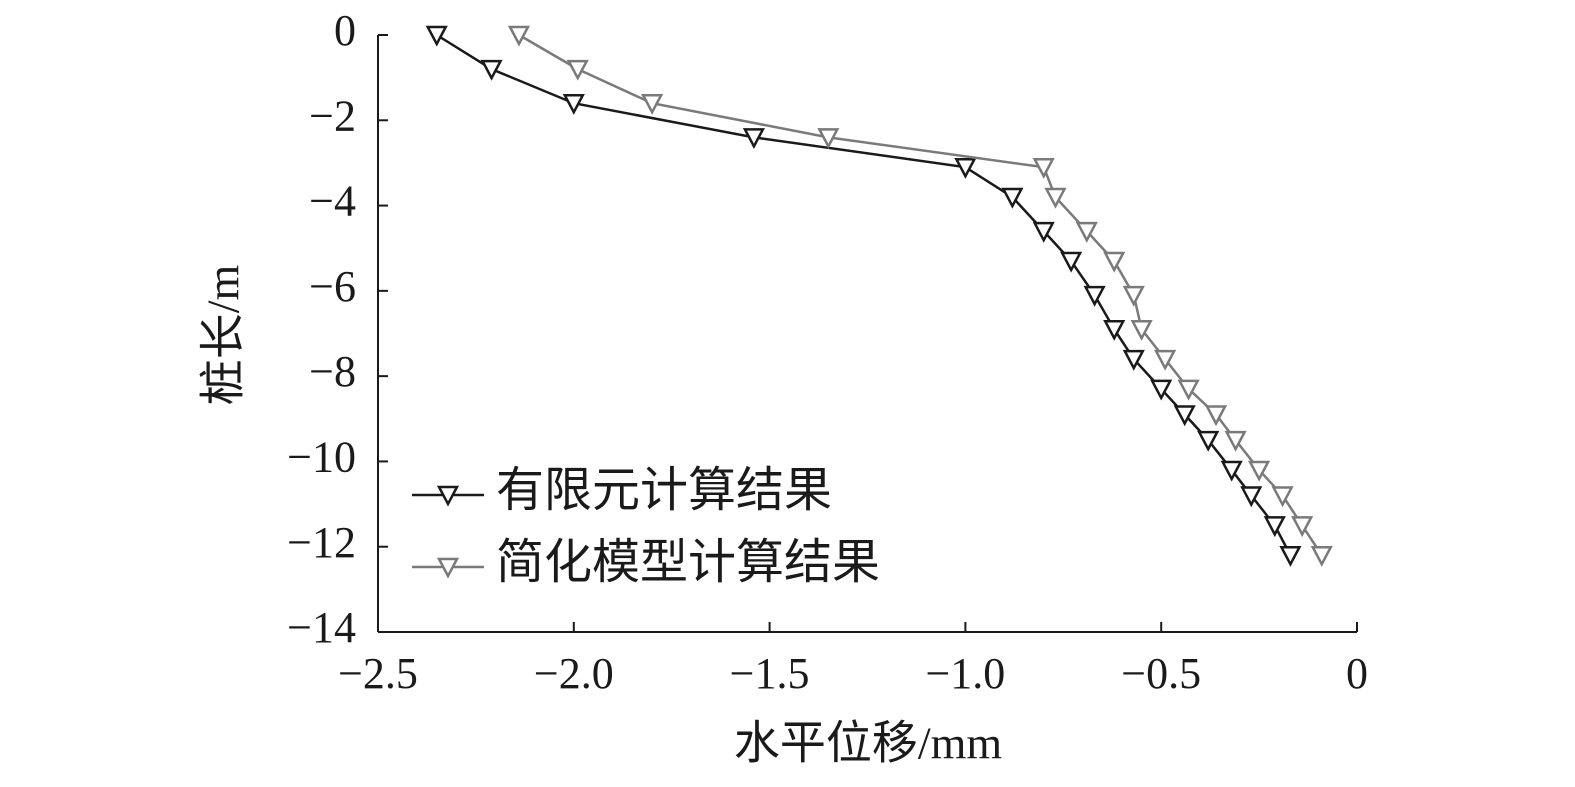 The width and height of the screenshot is (1575, 787). What do you see at coordinates (321, 457) in the screenshot?
I see `y-tick-label: −10` at bounding box center [321, 457].